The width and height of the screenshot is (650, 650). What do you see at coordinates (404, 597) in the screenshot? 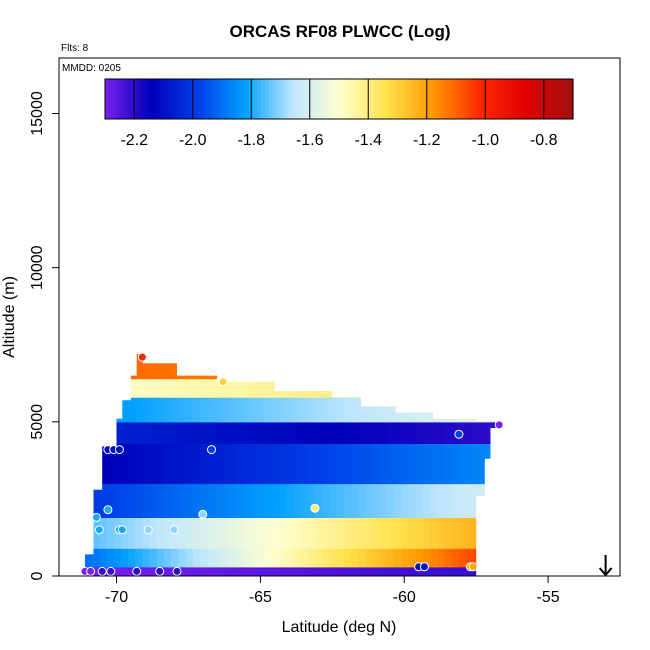
I see `x-tick-label: -60` at bounding box center [404, 597].